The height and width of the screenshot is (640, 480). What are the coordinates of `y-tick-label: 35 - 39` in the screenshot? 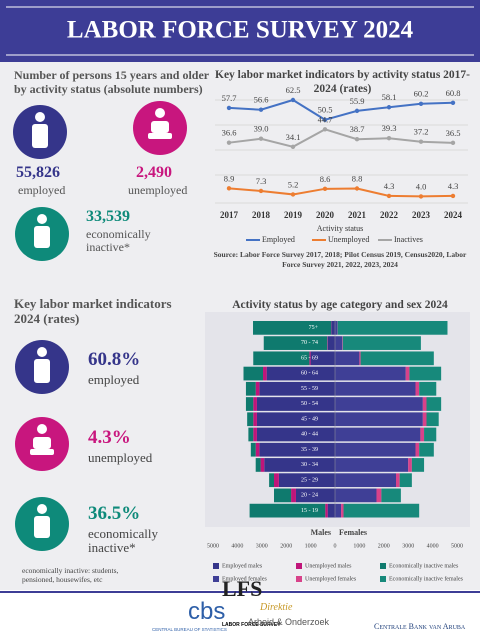 It's located at (309, 450).